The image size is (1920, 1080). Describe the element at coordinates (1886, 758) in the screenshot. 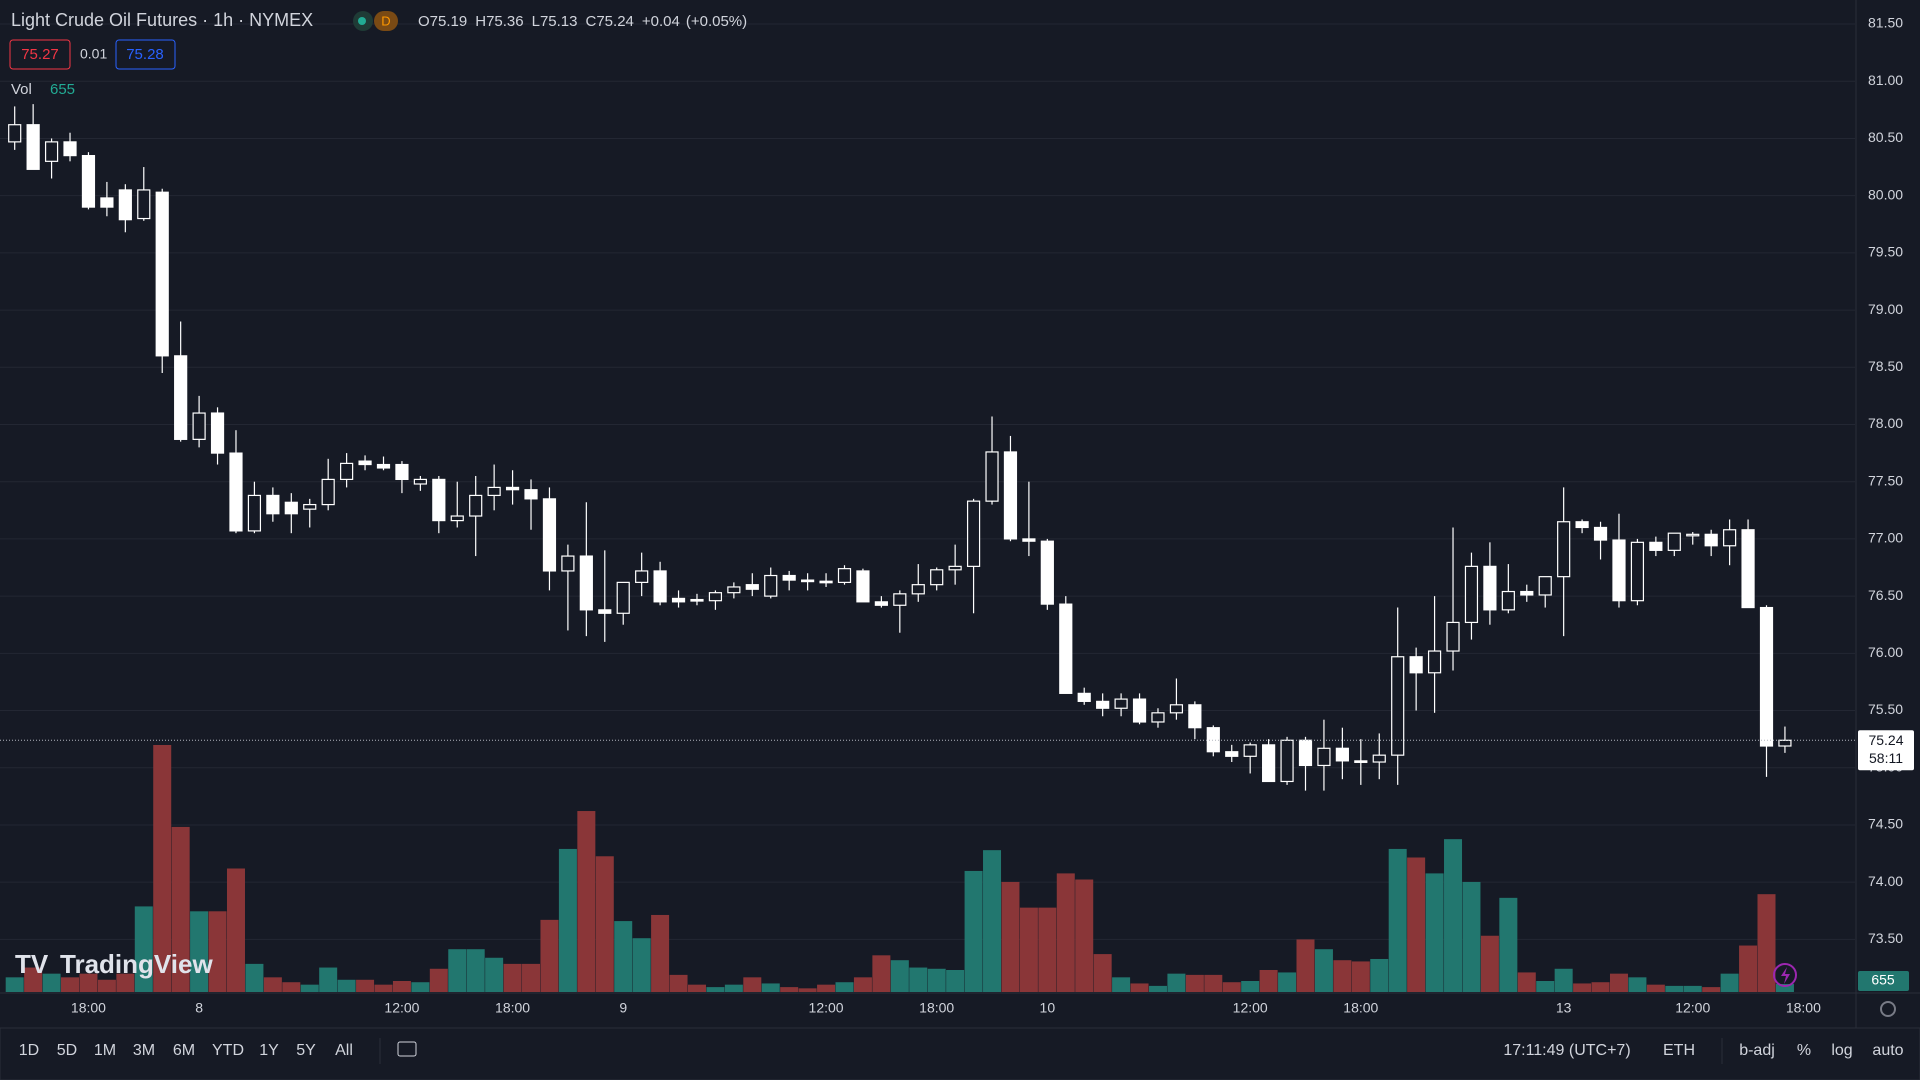

I see `bar-countdown: 58:11` at that location.